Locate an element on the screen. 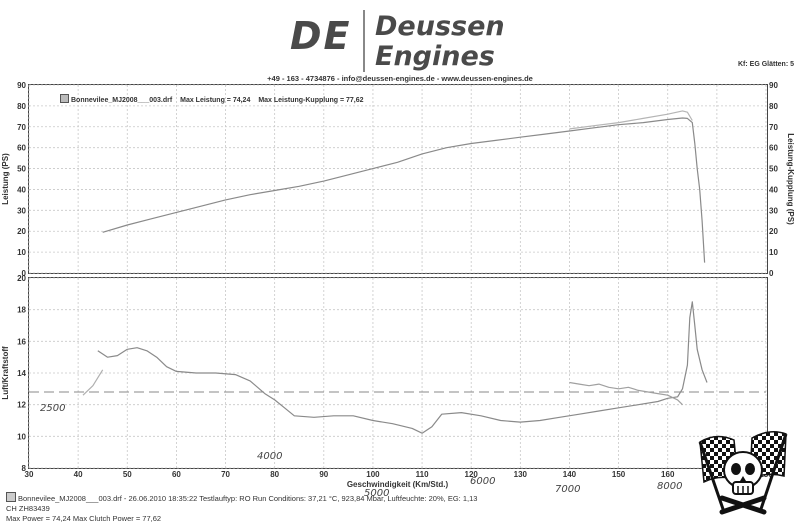 Image resolution: width=800 pixels, height=526 pixels. afr-y-tick-label: 10 is located at coordinates (21, 436).